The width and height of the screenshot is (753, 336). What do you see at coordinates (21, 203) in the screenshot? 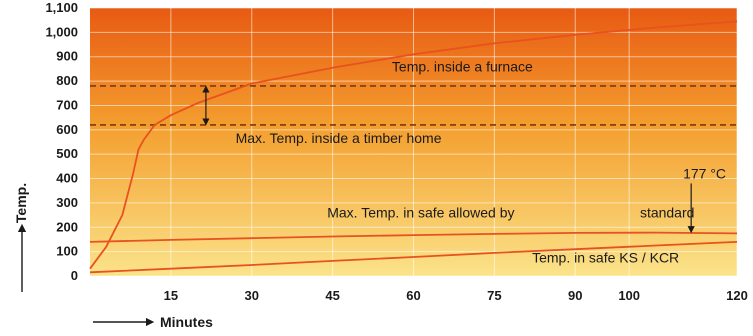
I see `y-axis-label: Temp.` at bounding box center [21, 203].